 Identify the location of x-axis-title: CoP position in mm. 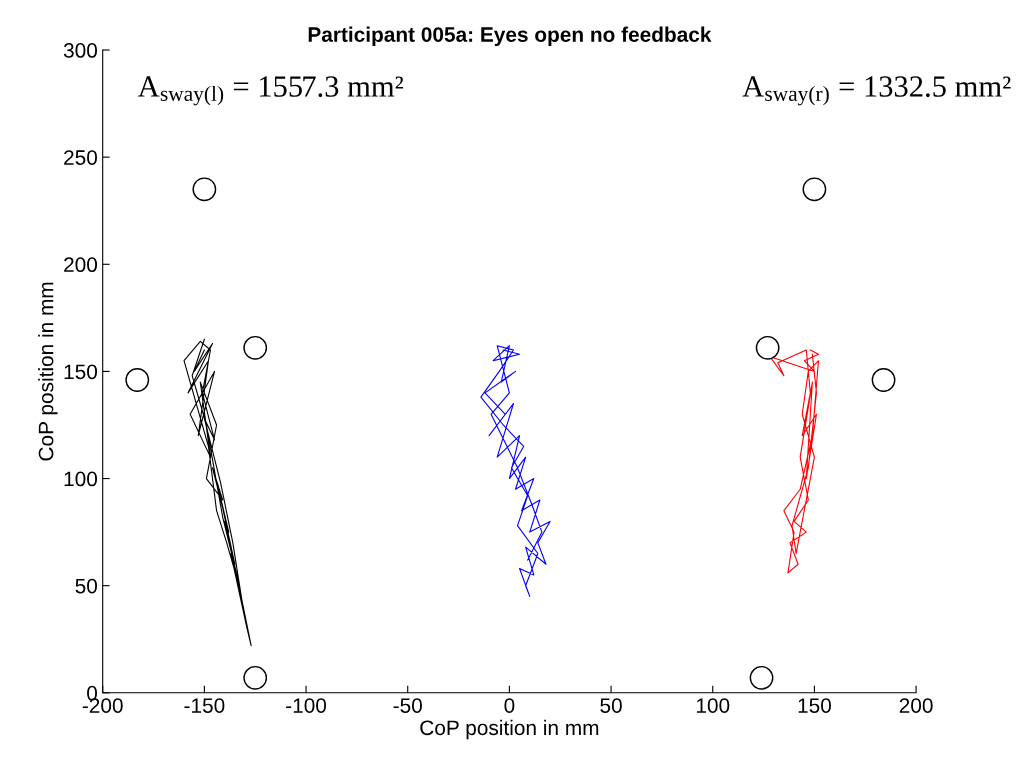
(509, 729).